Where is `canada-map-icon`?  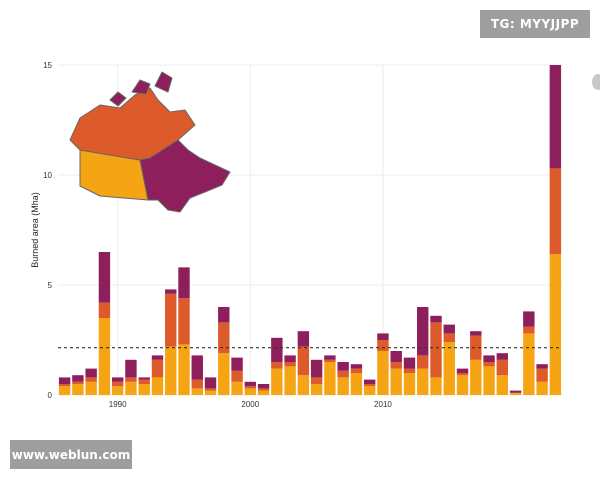
canada-map-icon is located at coordinates (150, 142).